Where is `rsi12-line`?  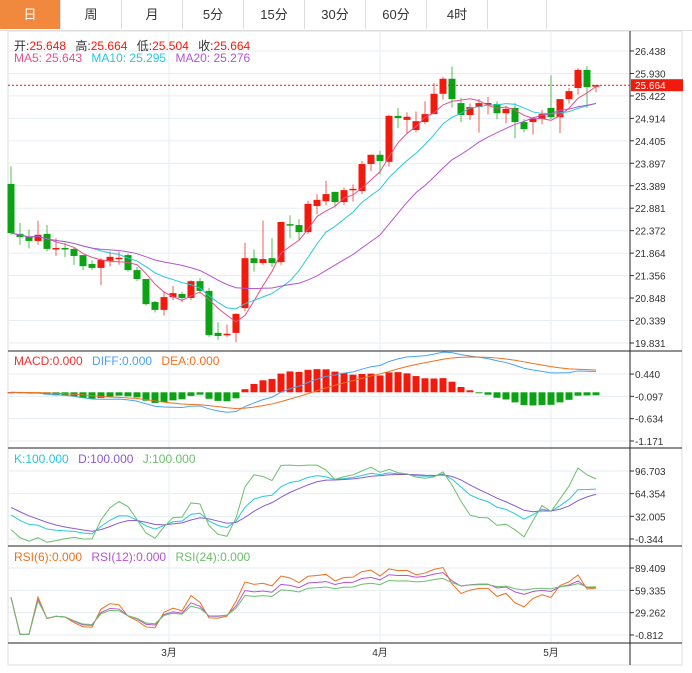
rsi12-line is located at coordinates (303, 603).